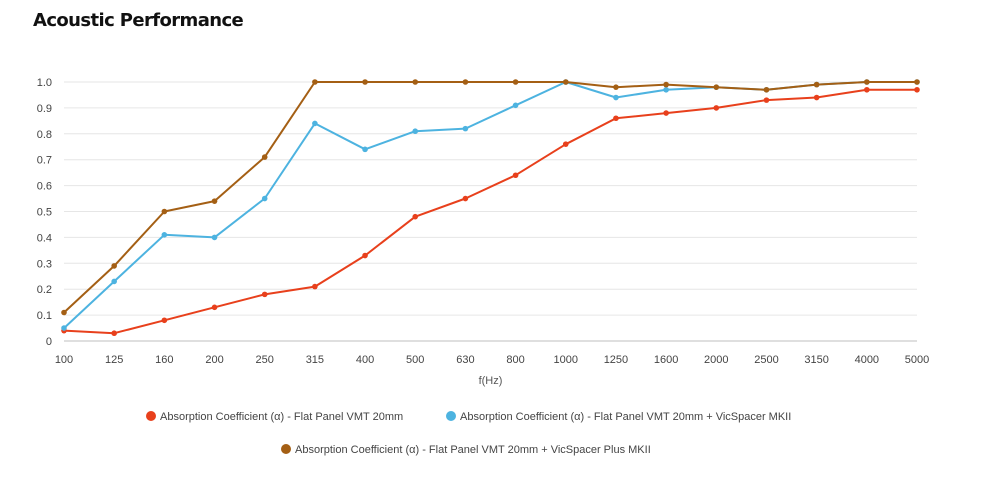  Describe the element at coordinates (465, 360) in the screenshot. I see `x-tick-label: 630` at that location.